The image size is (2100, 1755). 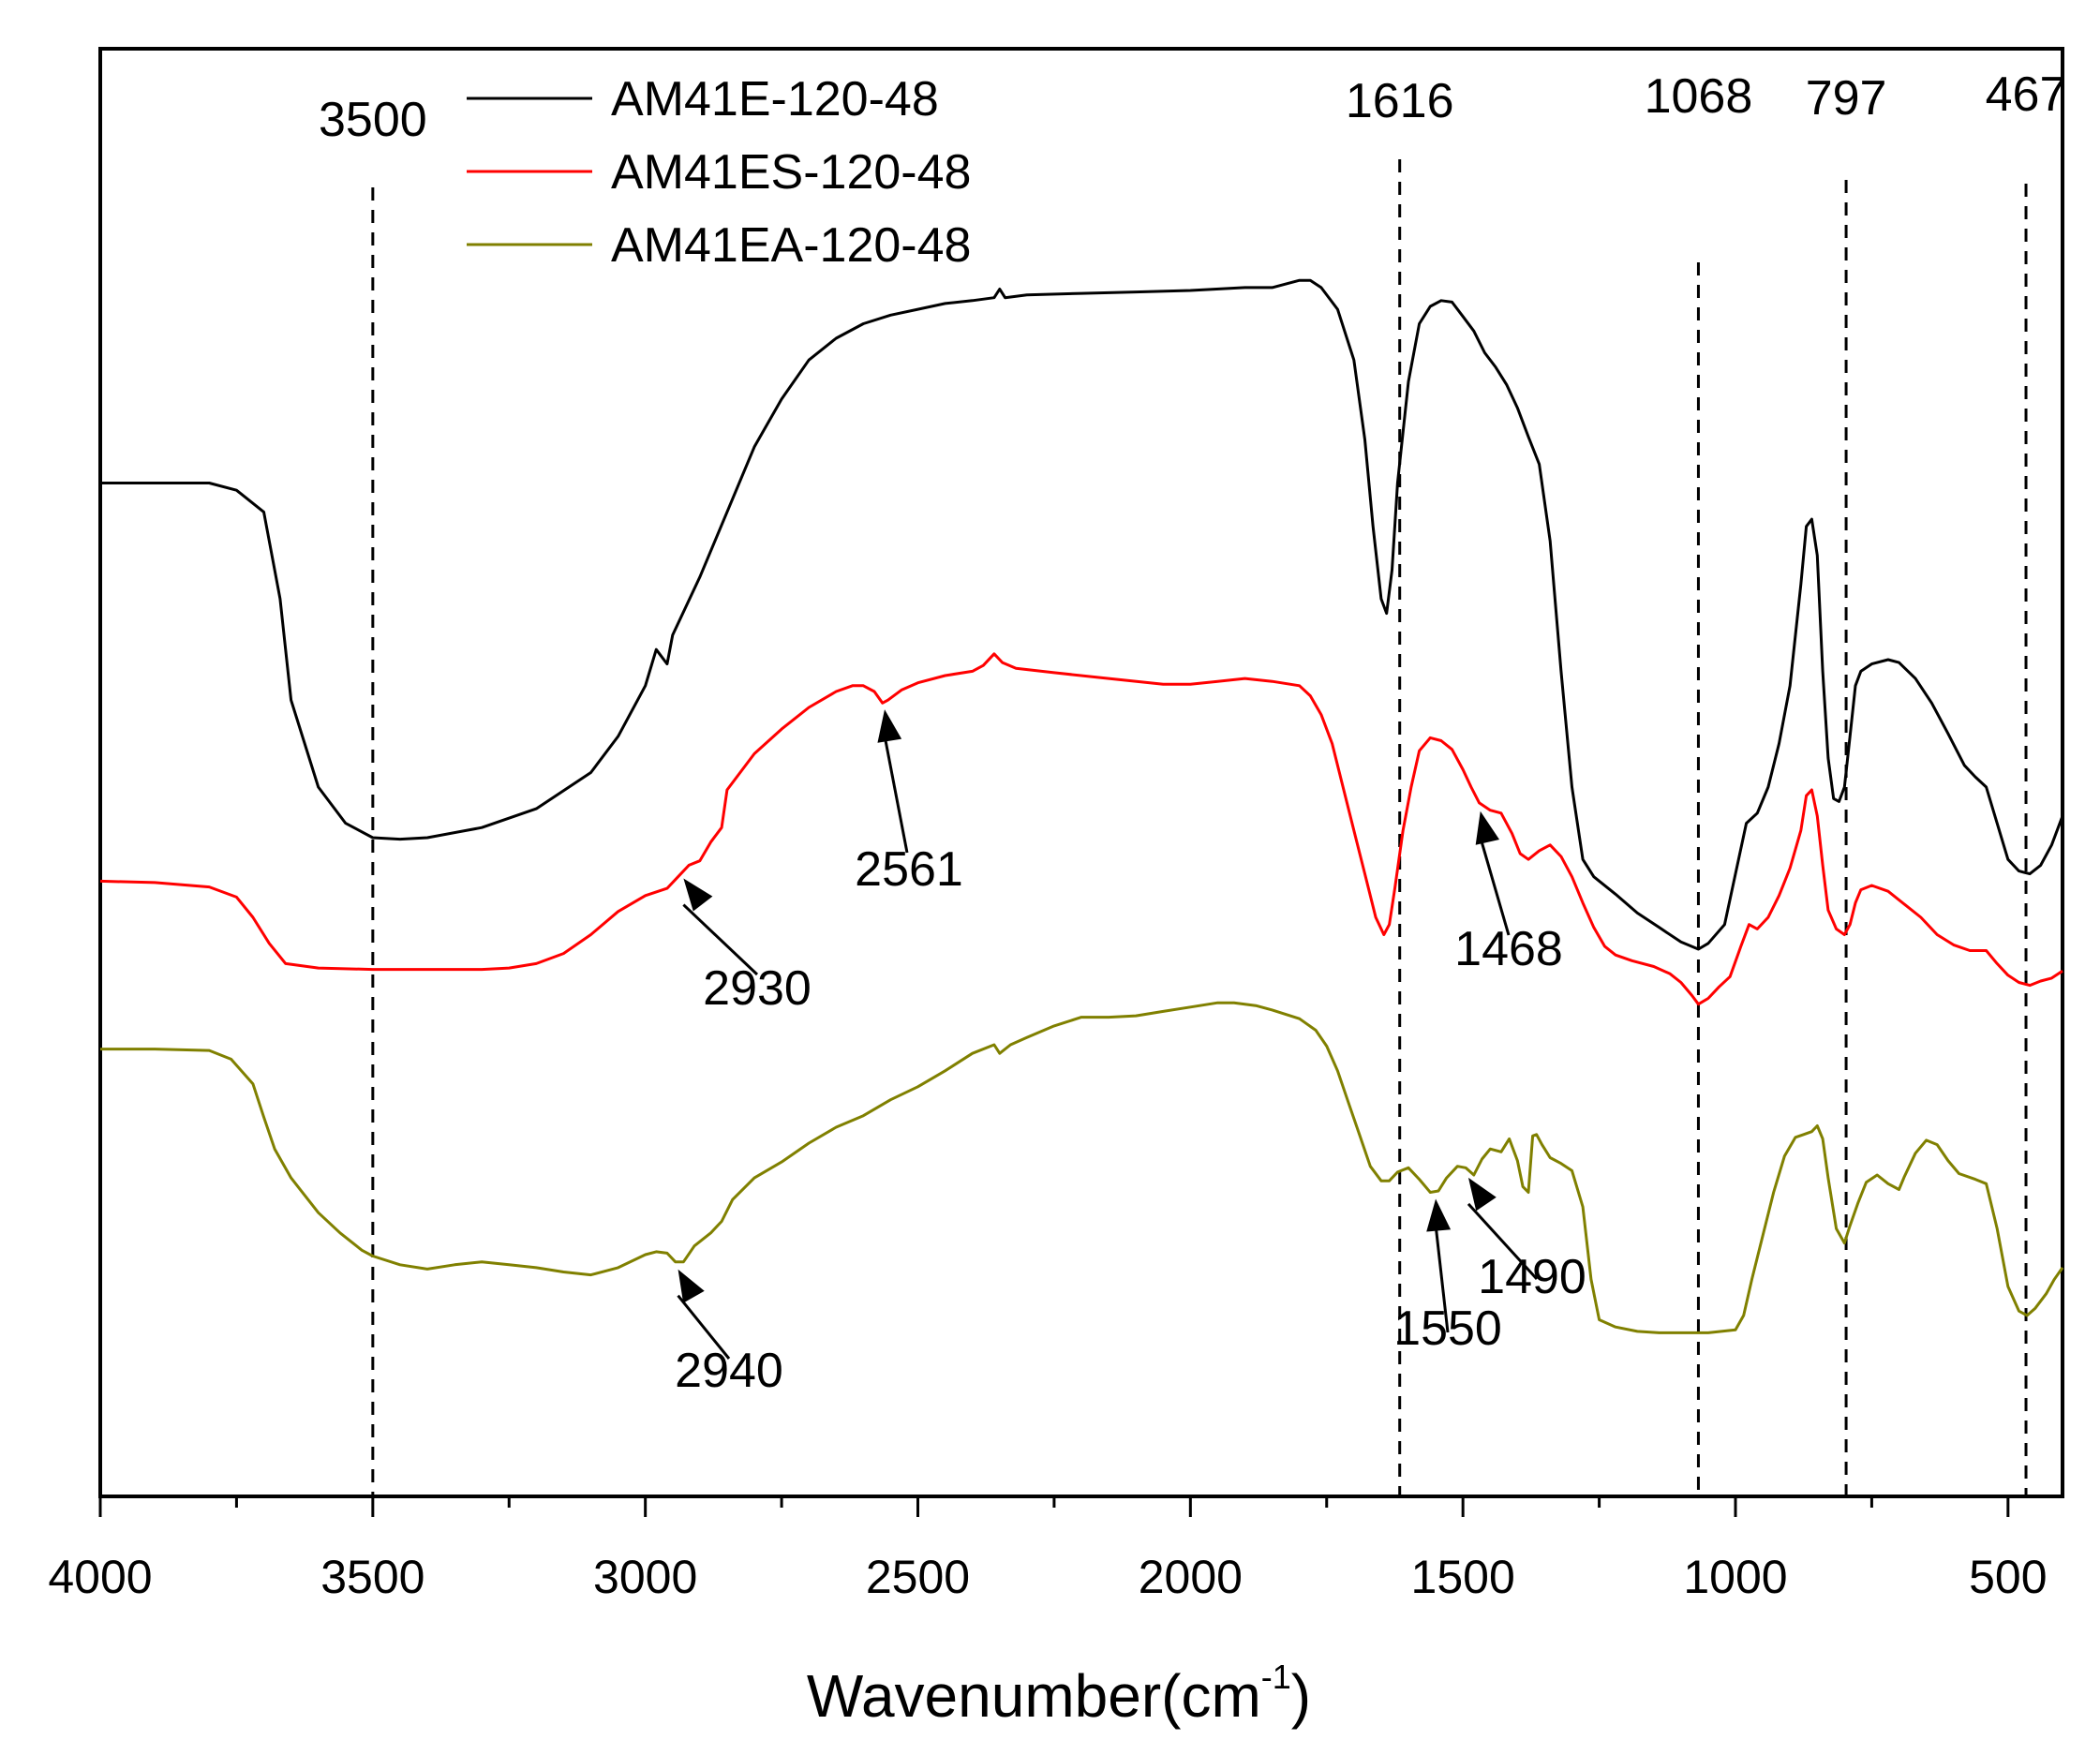 I want to click on reference-line-label: 1068, so click(x=1699, y=96).